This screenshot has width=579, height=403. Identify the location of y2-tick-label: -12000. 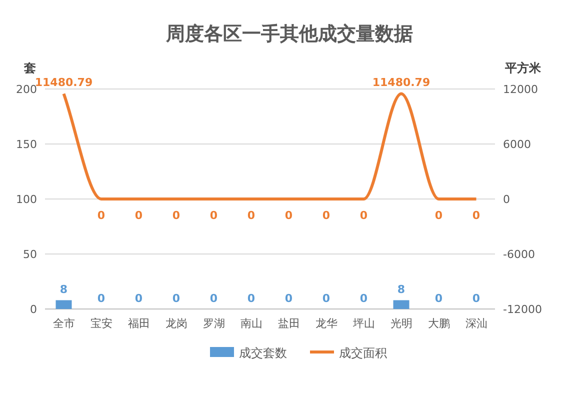
(522, 309).